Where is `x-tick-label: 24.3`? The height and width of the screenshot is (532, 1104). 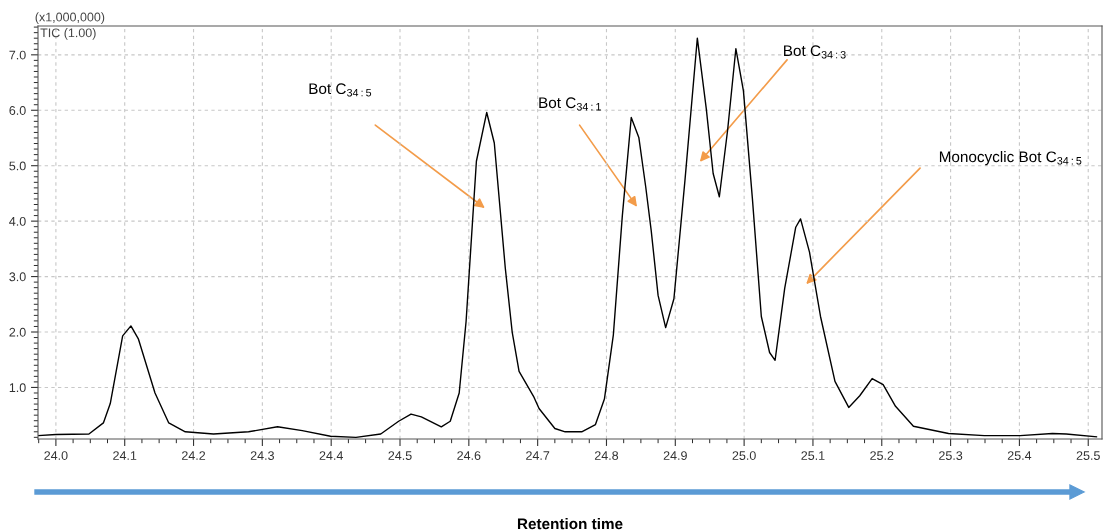 x-tick-label: 24.3 is located at coordinates (262, 455).